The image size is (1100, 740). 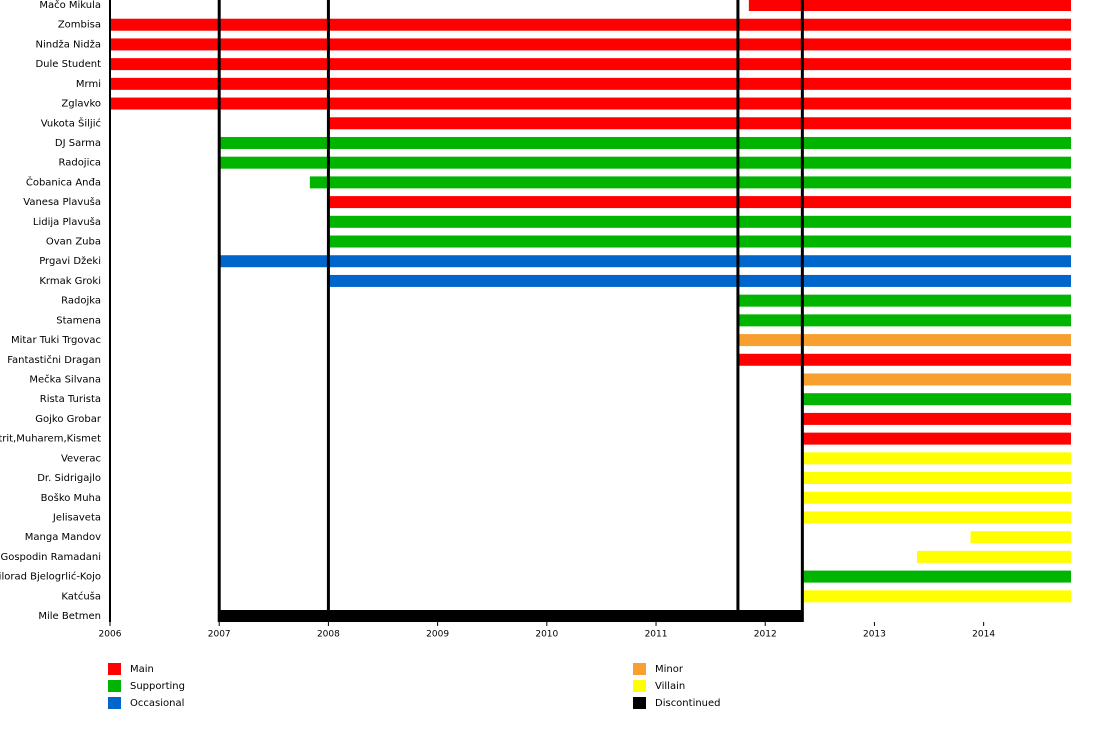 I want to click on row-label: DJ Sarma, so click(x=78, y=143).